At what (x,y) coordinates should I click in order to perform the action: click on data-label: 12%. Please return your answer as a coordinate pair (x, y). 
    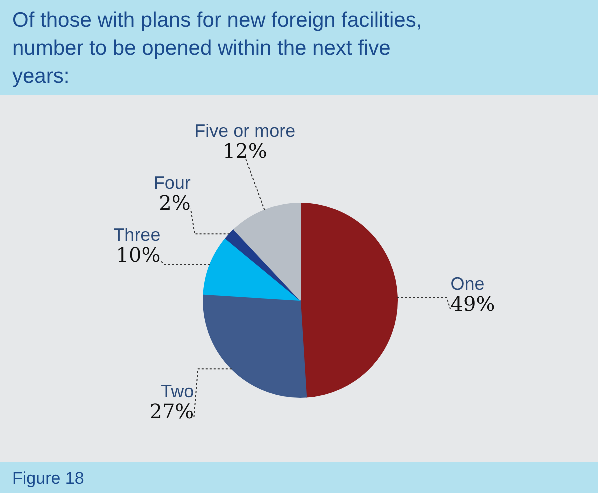
    Looking at the image, I should click on (245, 150).